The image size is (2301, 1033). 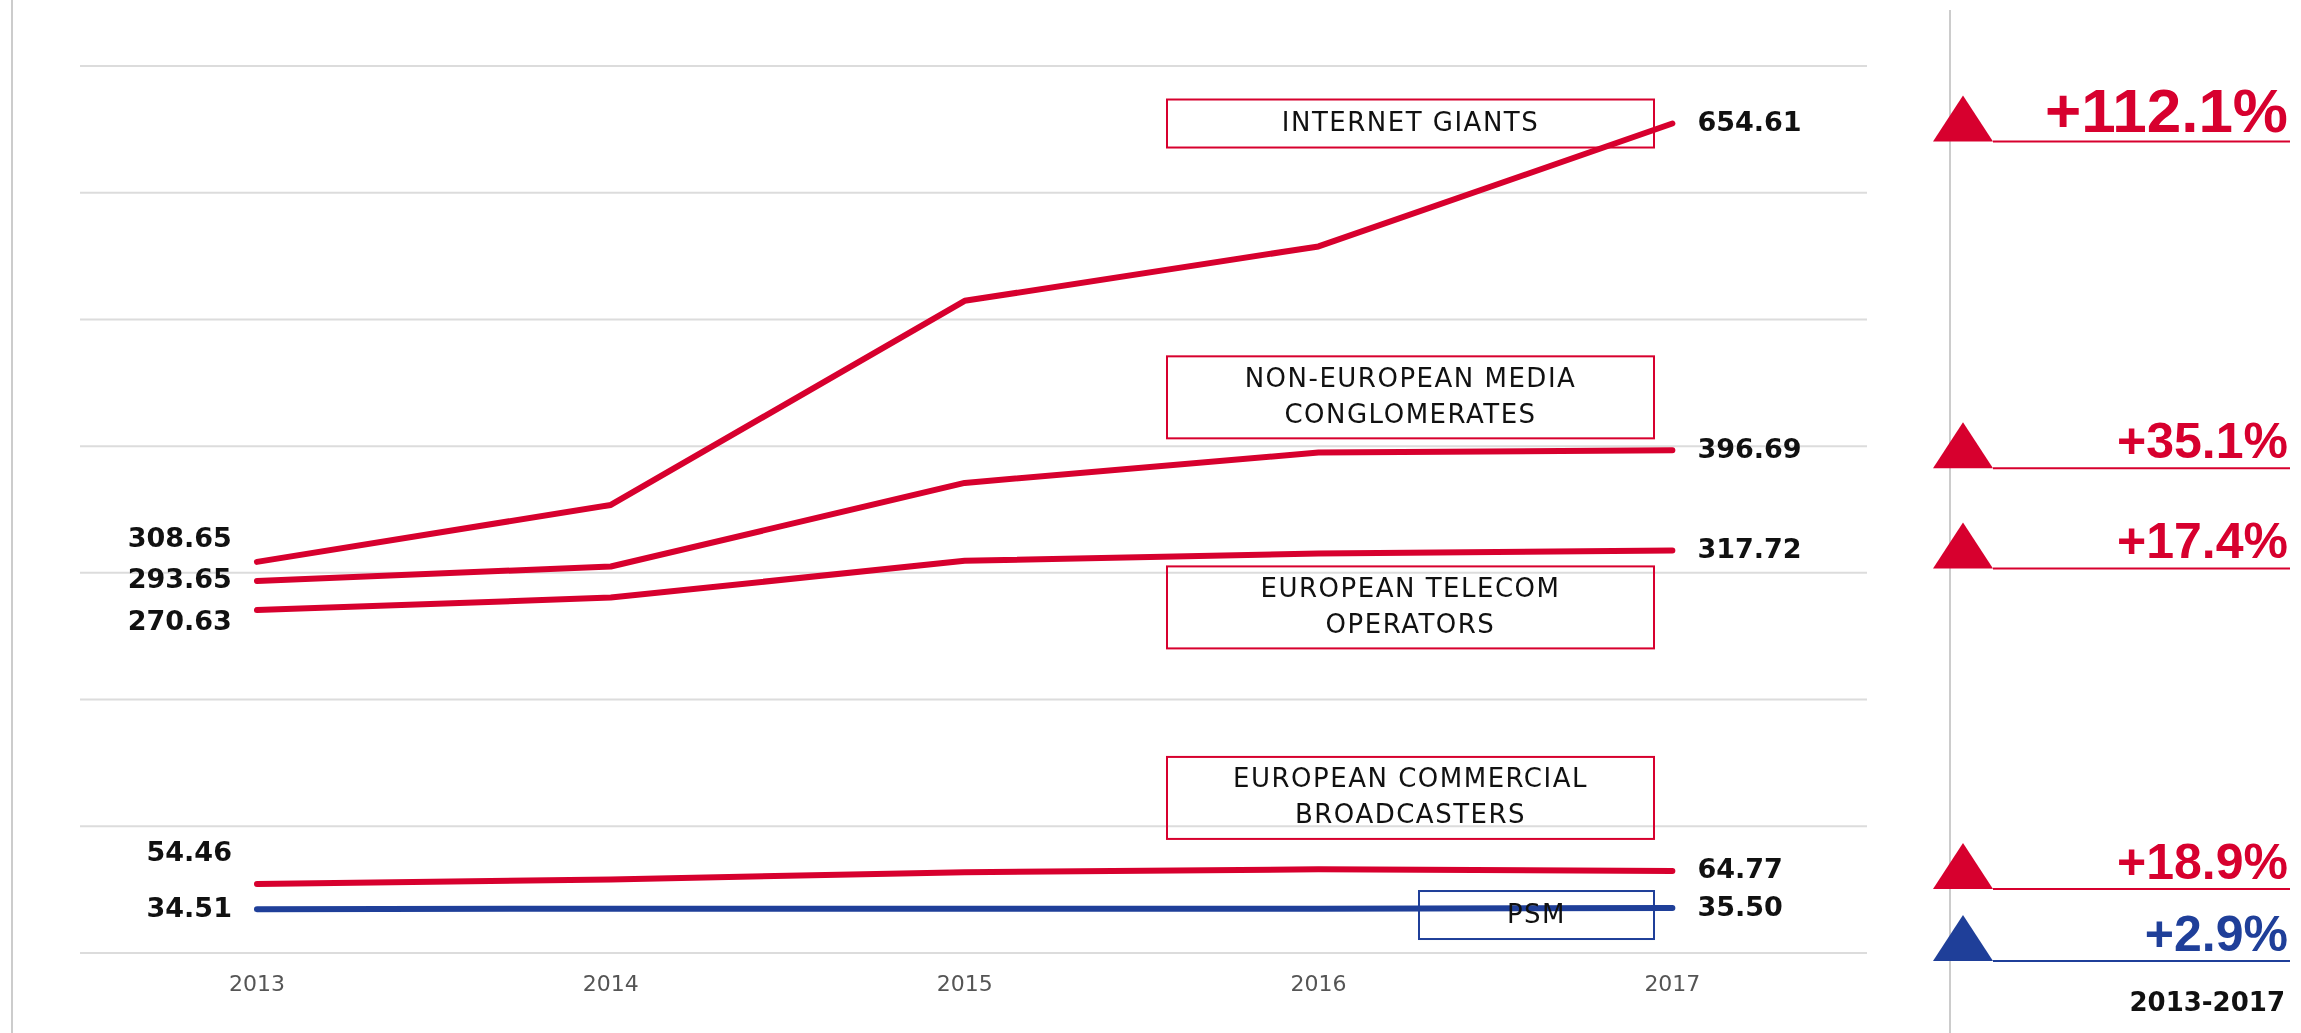 I want to click on x-tick-label: 2016, so click(x=1318, y=983).